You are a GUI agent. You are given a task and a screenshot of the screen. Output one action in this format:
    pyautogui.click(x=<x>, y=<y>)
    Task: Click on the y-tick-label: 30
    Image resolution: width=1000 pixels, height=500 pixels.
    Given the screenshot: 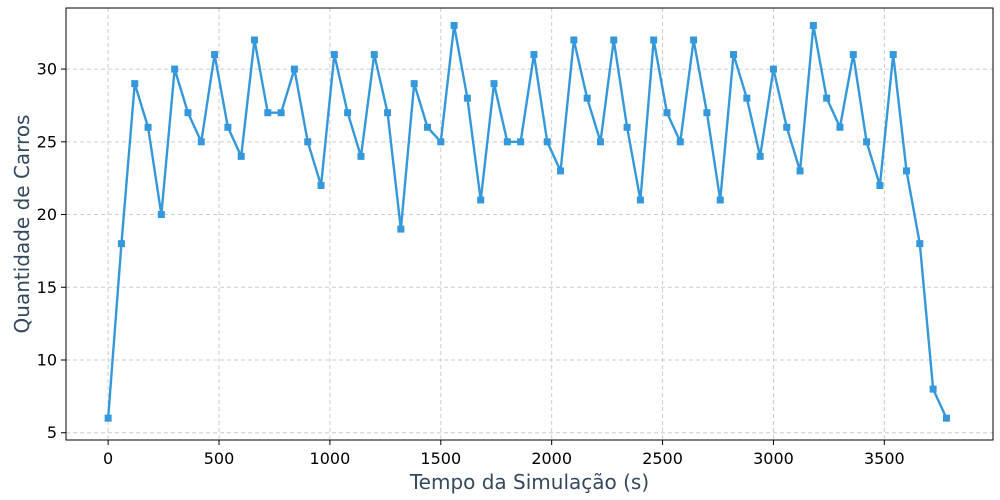 What is the action you would take?
    pyautogui.click(x=47, y=69)
    